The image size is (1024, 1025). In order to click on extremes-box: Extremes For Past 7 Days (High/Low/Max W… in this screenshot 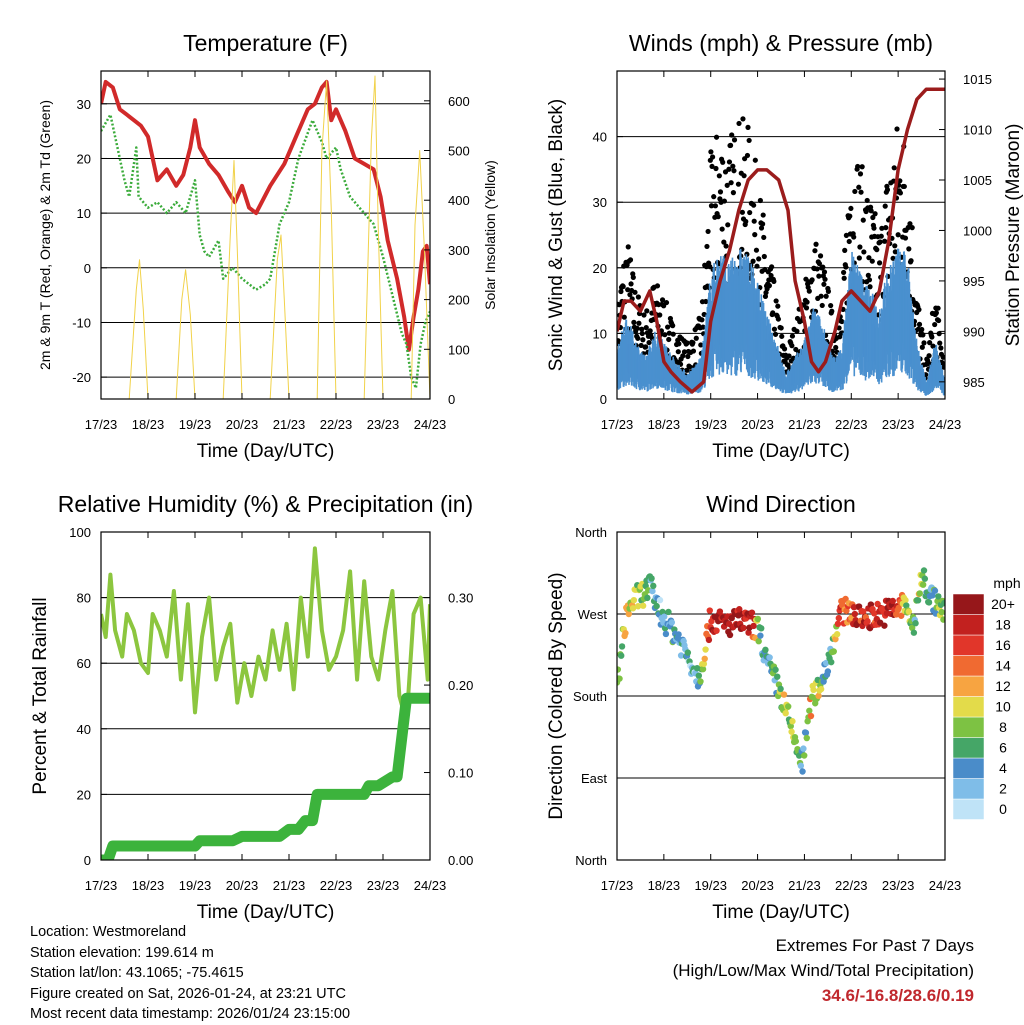, I will do `click(823, 970)`.